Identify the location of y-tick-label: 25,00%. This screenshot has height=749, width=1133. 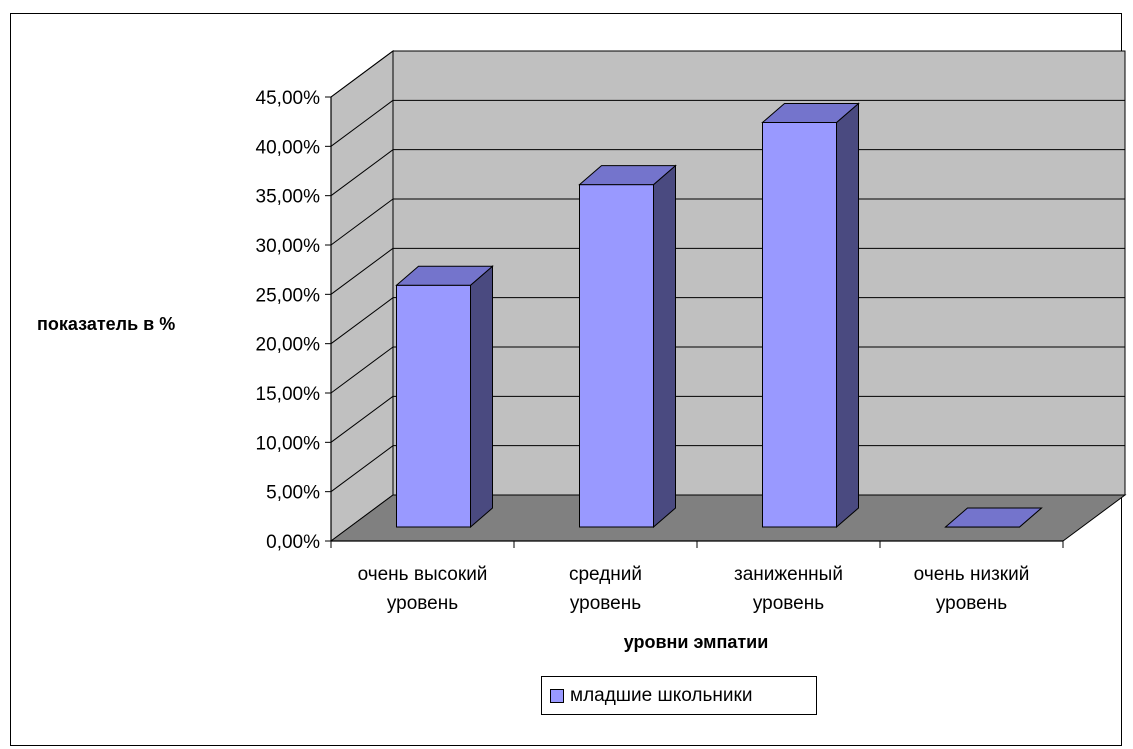
(288, 295).